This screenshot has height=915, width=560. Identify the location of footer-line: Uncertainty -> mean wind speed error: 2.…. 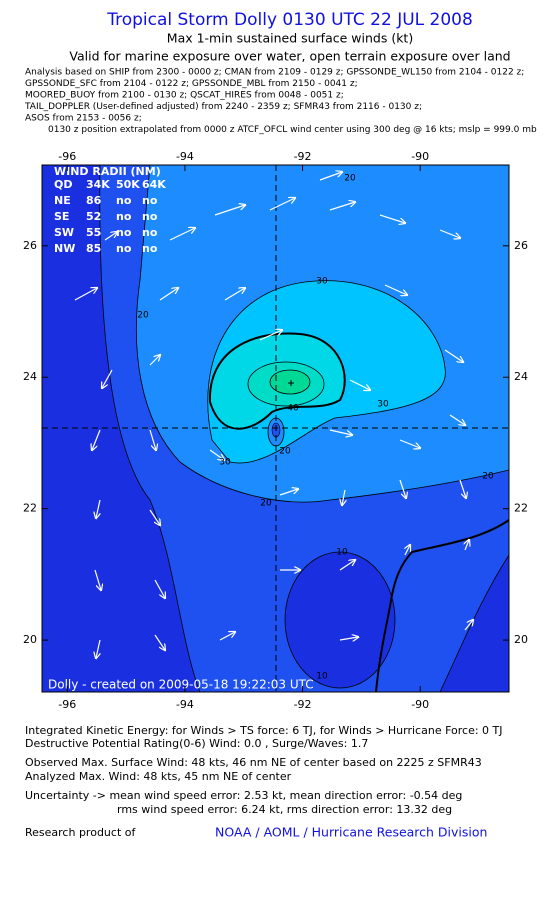
(243, 795).